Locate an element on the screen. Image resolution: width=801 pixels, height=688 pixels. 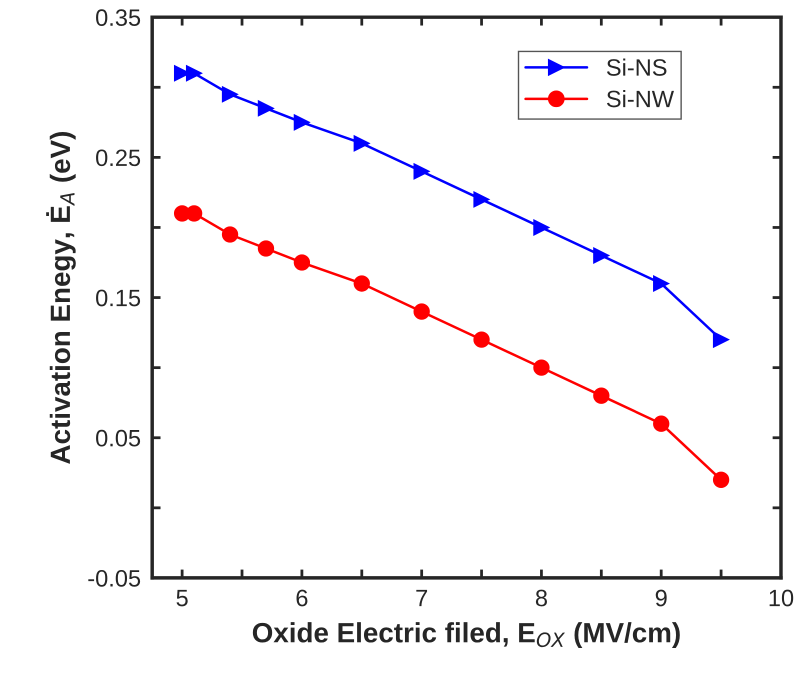
y-tick-label: -0.05 is located at coordinates (114, 578).